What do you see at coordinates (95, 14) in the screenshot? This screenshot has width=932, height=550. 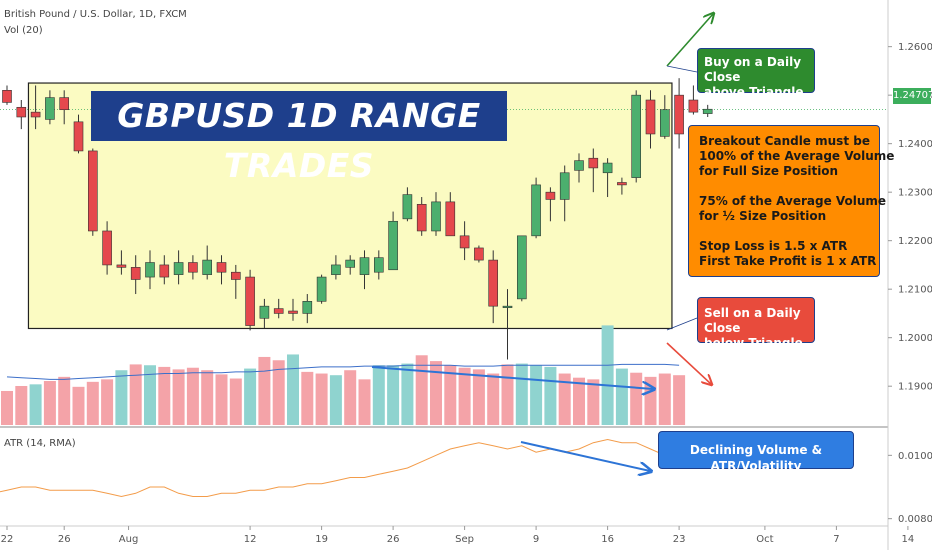 I see `symbol-label: British Pound / U.S. Dollar, 1D, FXCM` at bounding box center [95, 14].